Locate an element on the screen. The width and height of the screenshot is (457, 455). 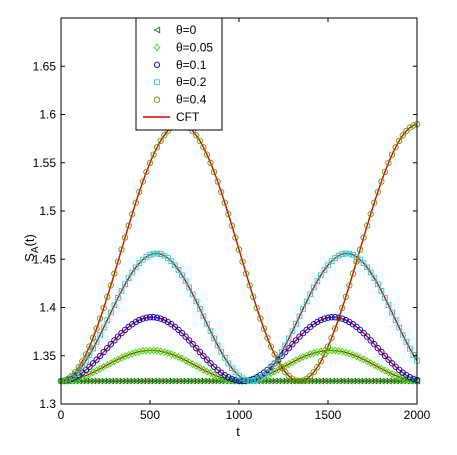
x-tick-label: 1500 is located at coordinates (328, 415).